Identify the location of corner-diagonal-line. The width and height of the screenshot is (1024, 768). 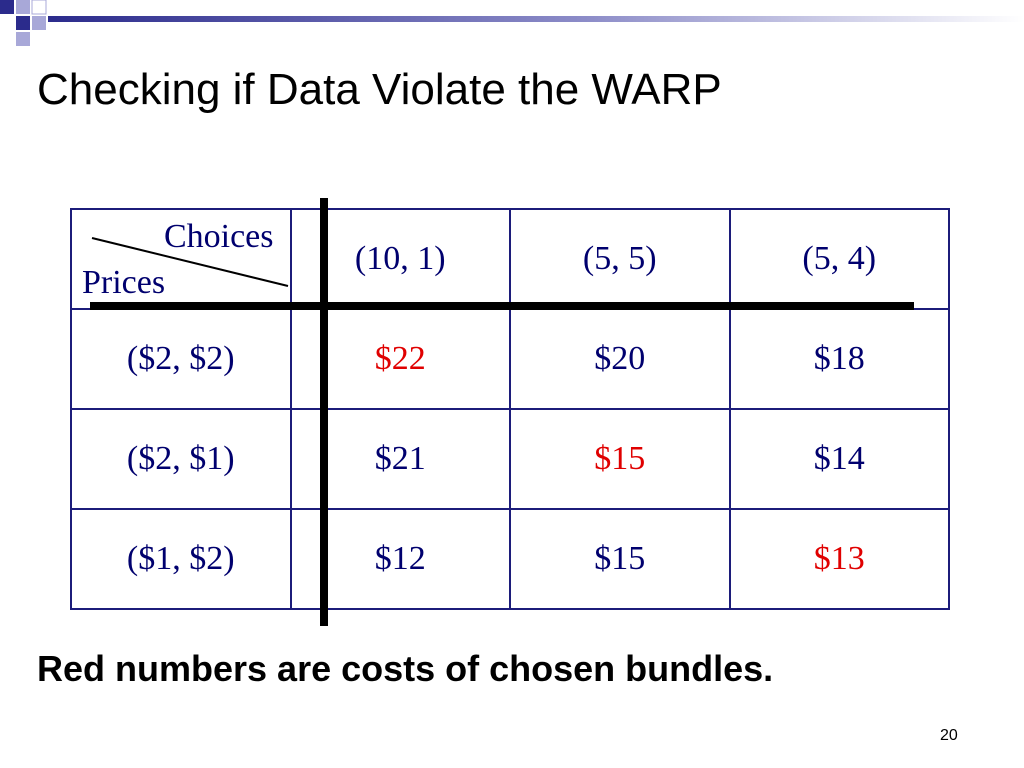
(190, 262).